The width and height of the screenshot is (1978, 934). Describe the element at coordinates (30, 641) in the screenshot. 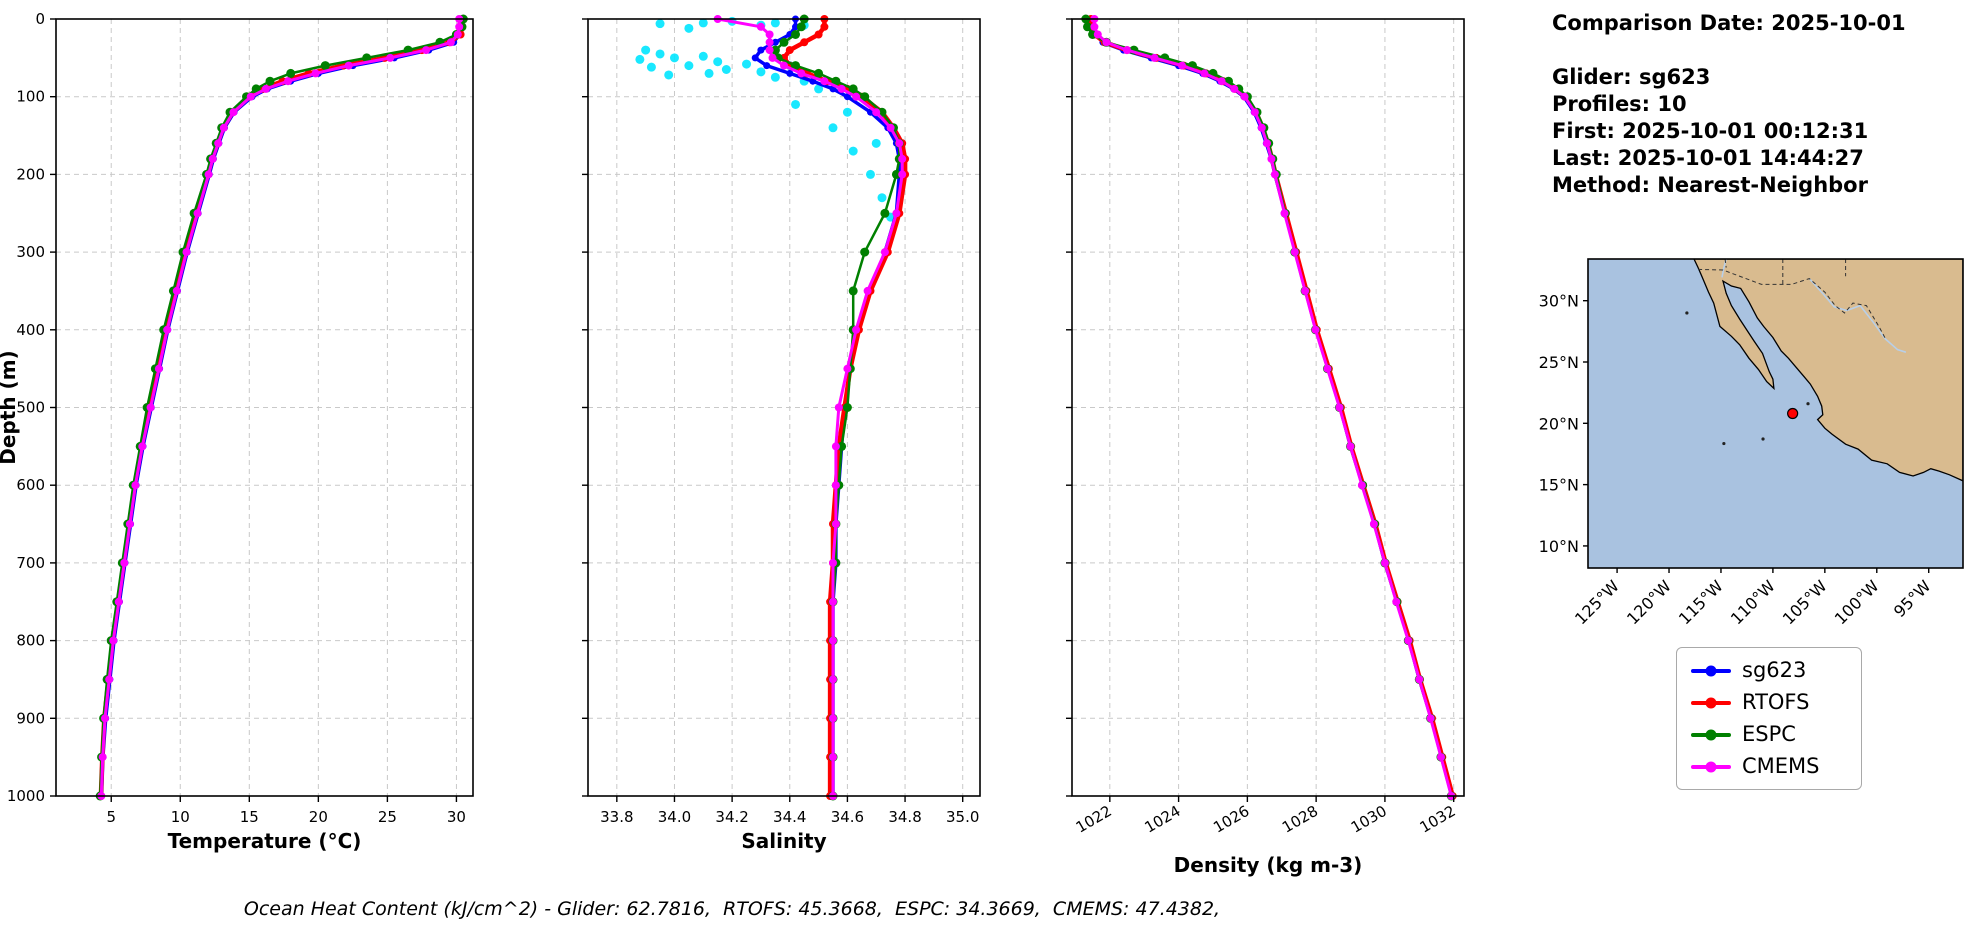

I see `svg-text: 800` at that location.